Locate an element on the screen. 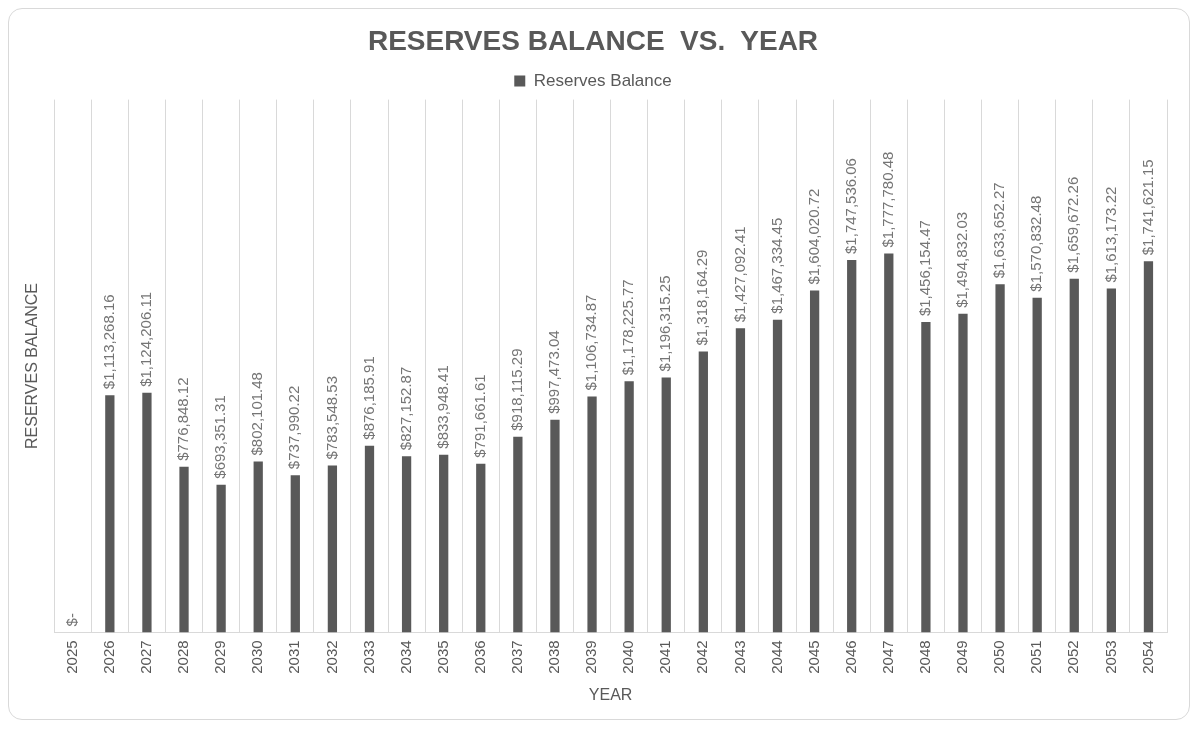 The width and height of the screenshot is (1200, 742). x-tick-label: 2049 is located at coordinates (962, 657).